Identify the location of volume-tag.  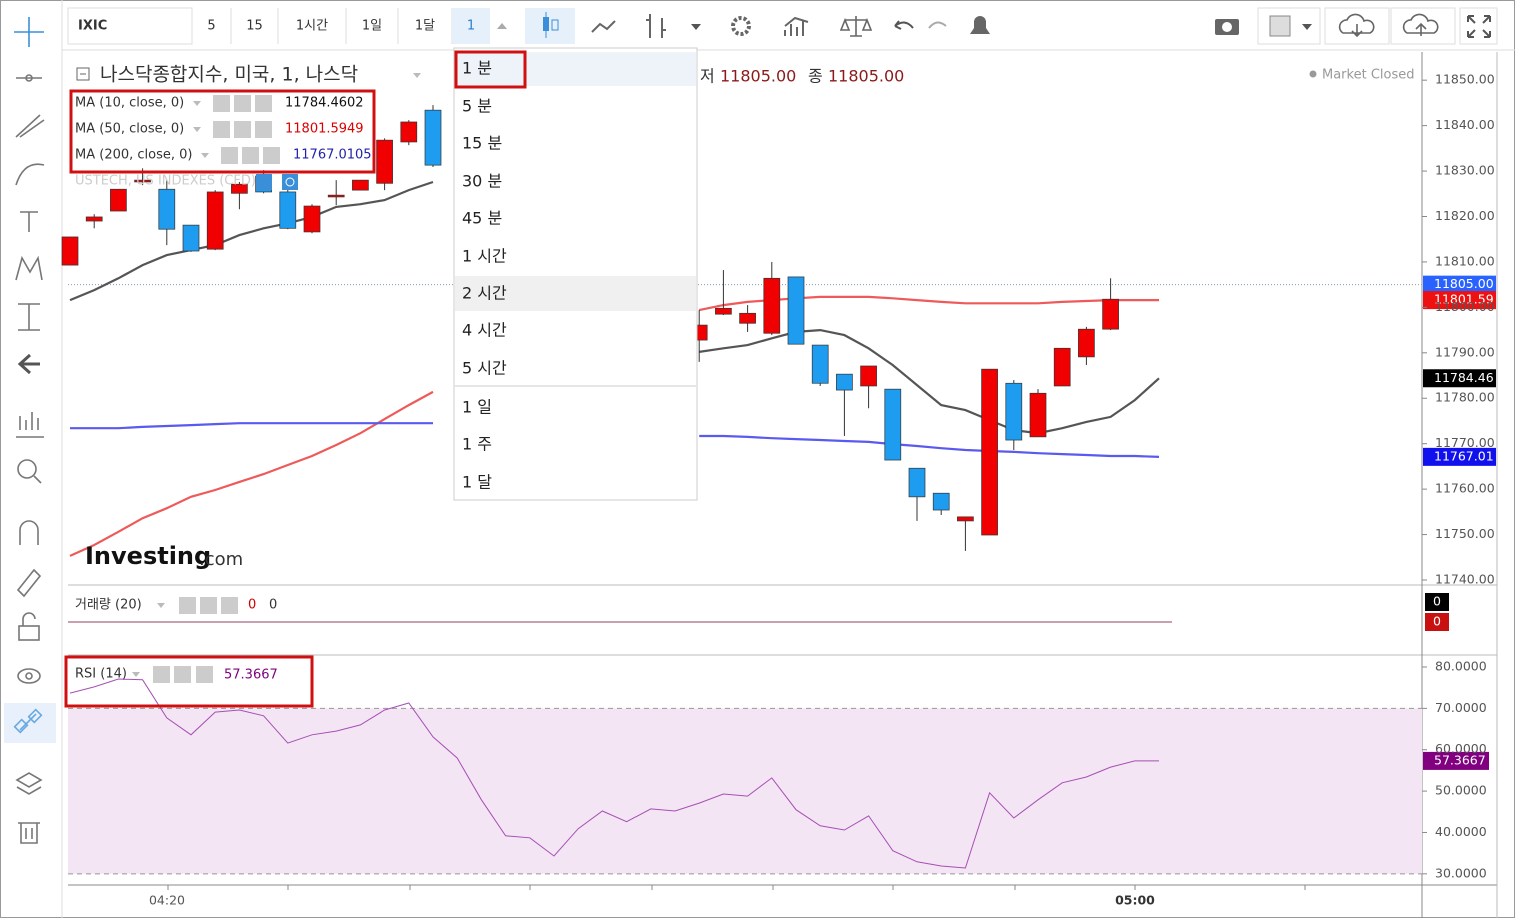
(1437, 602).